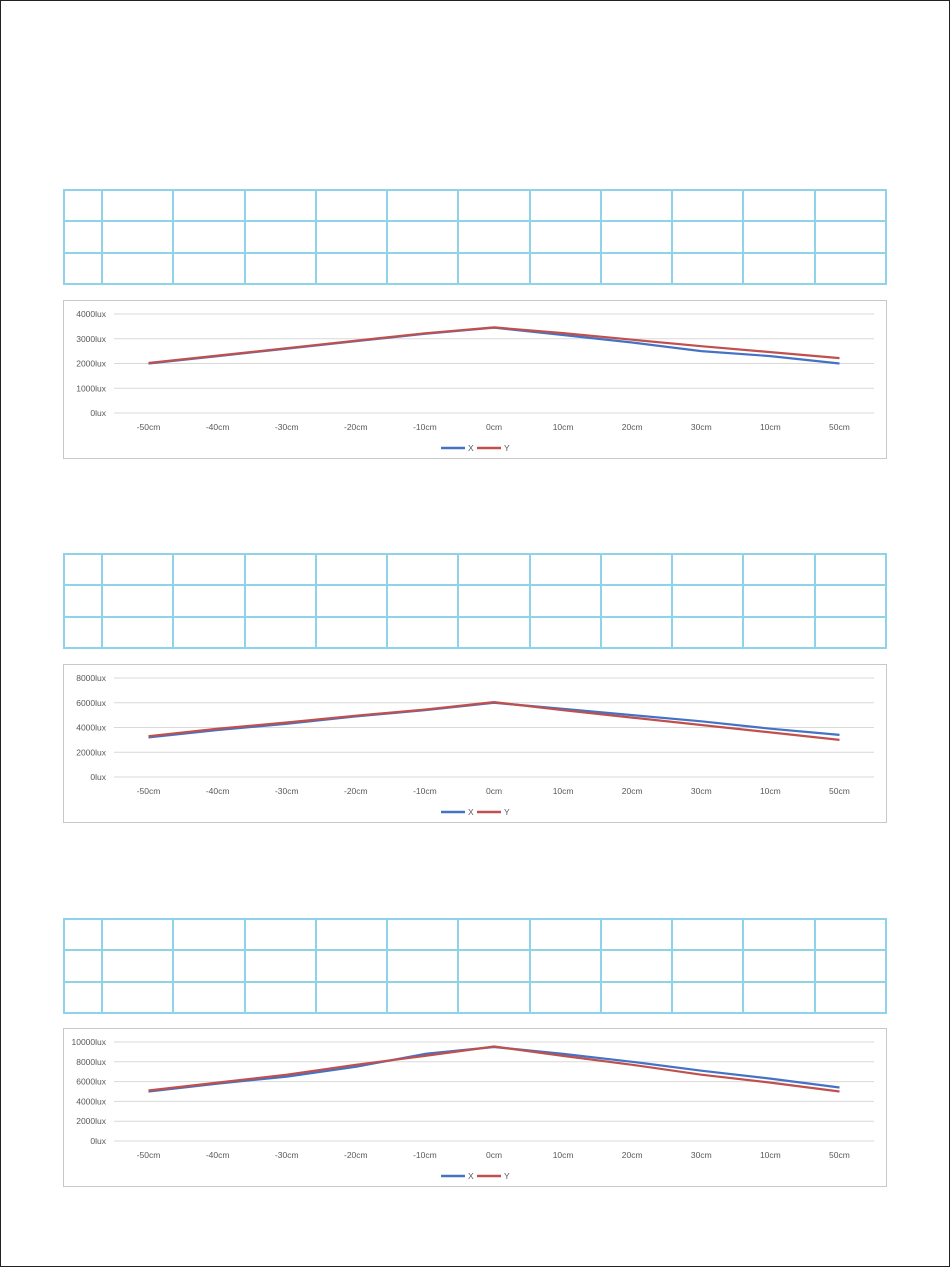 The width and height of the screenshot is (950, 1267). Describe the element at coordinates (218, 1155) in the screenshot. I see `x-tick-label: -40cm` at that location.